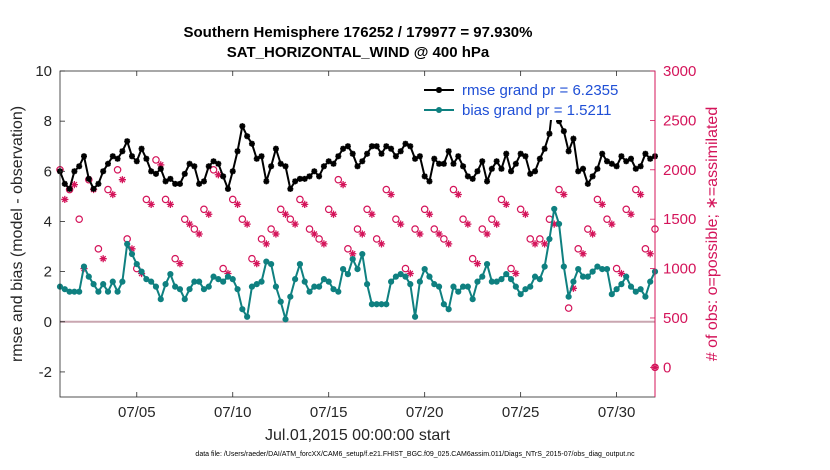 This screenshot has height=470, width=830. Describe the element at coordinates (43, 71) in the screenshot. I see `y-left-tick-label: 10` at that location.